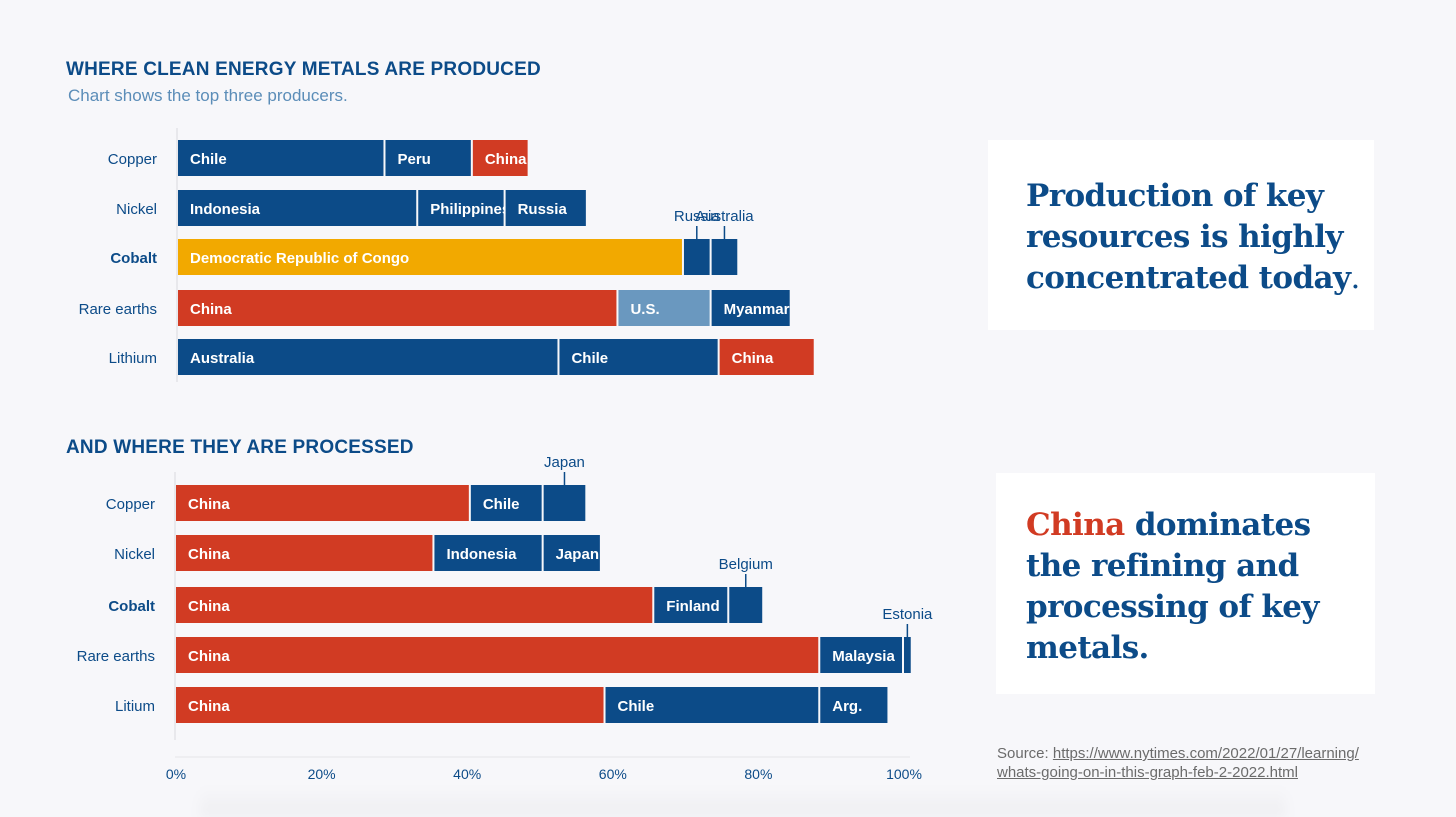 The image size is (1456, 817). Describe the element at coordinates (613, 774) in the screenshot. I see `x-tick-label: 60%` at that location.